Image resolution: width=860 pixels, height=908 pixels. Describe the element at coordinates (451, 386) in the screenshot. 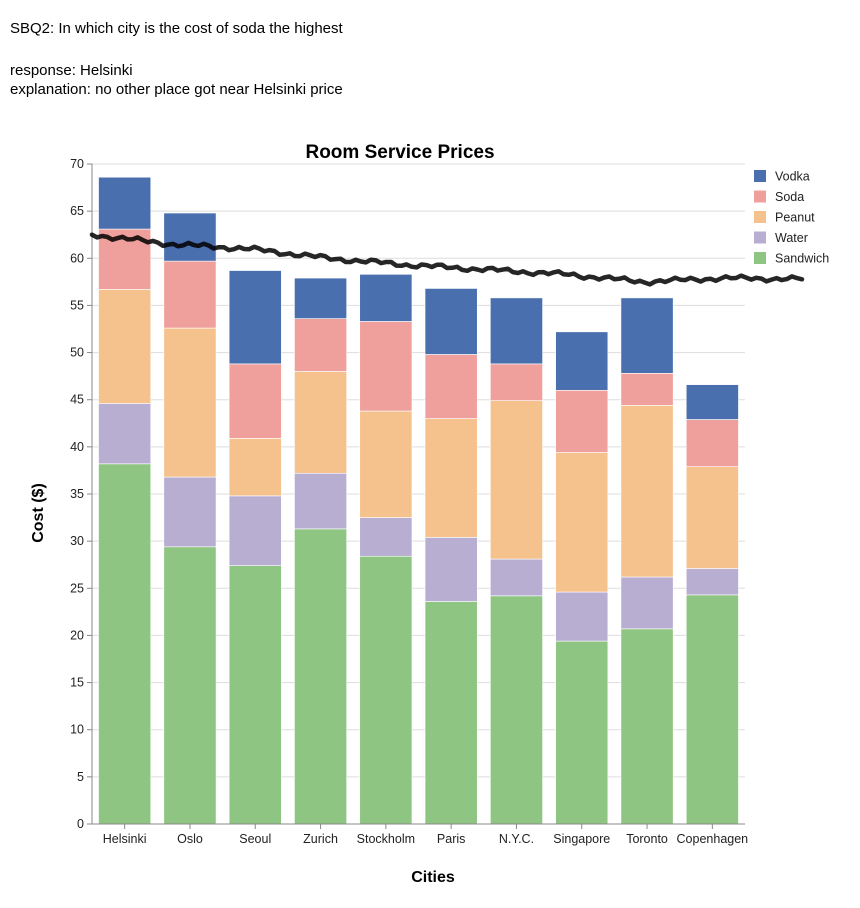

I see `bar-soda-paris` at that location.